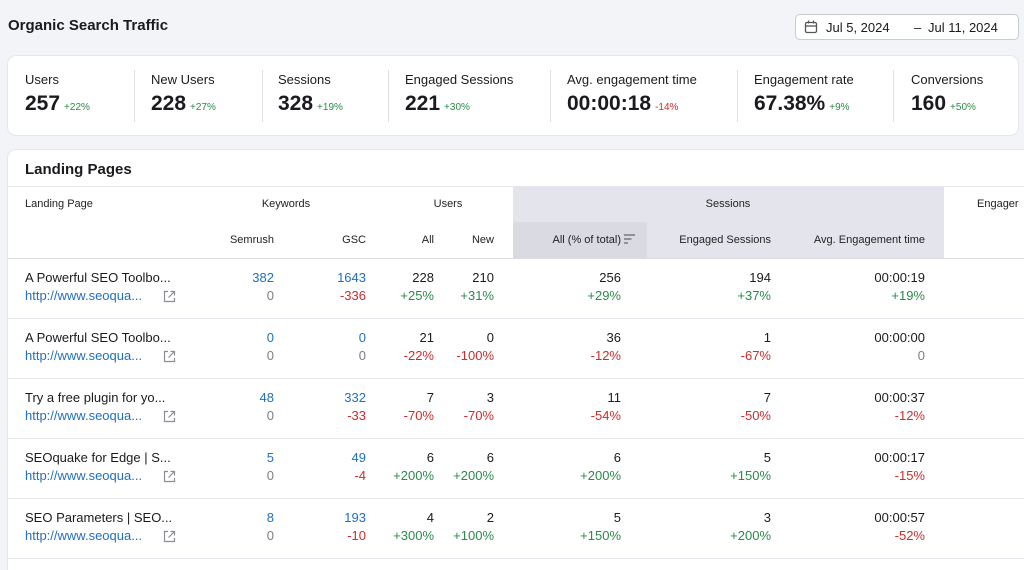 The image size is (1024, 570). Describe the element at coordinates (899, 457) in the screenshot. I see `cell-value: 00:00:17` at that location.